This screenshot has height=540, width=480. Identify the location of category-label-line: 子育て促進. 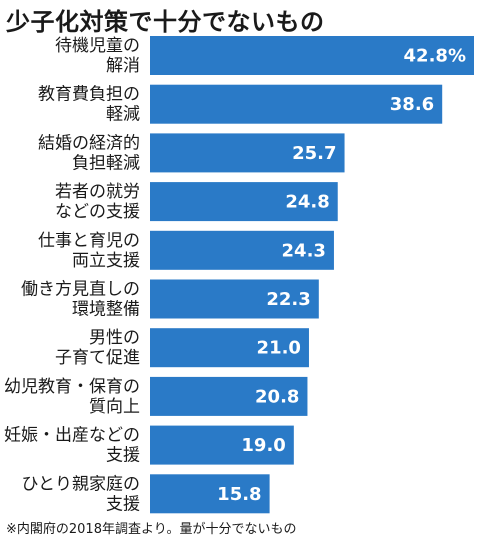
(97, 358).